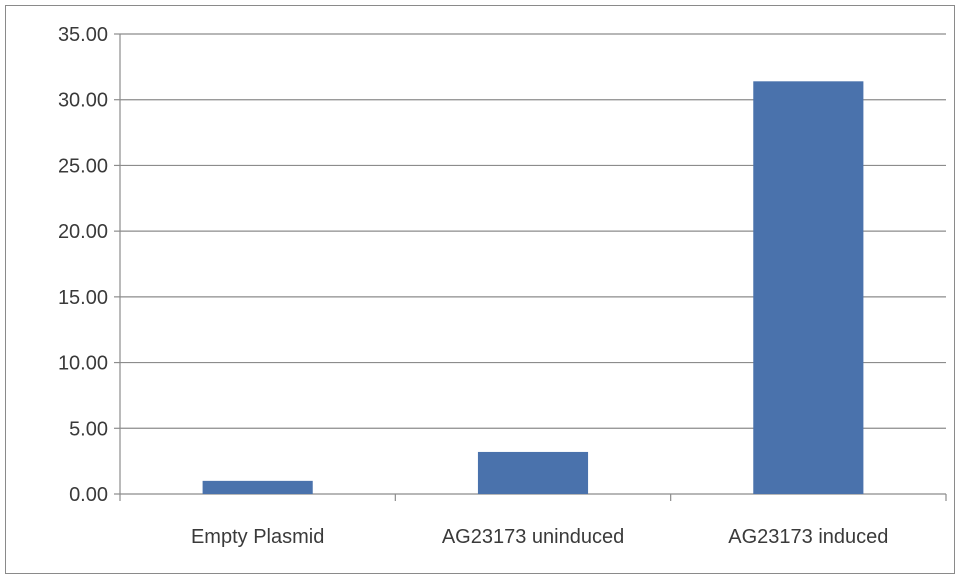  What do you see at coordinates (83, 298) in the screenshot?
I see `y-tick-label: 15.00` at bounding box center [83, 298].